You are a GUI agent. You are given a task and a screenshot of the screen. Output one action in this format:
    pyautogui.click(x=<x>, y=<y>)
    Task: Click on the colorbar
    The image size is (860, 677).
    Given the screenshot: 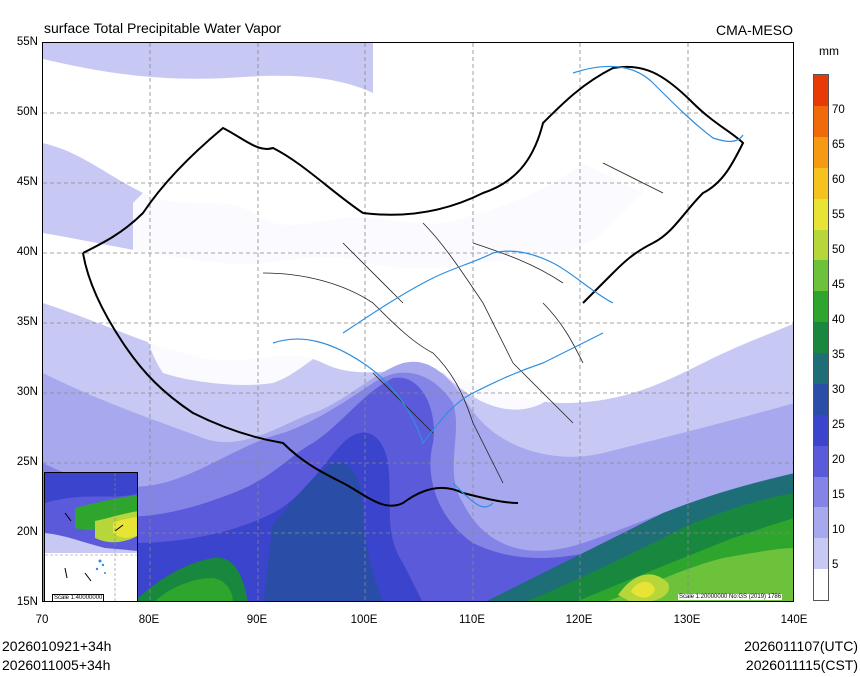 What is the action you would take?
    pyautogui.click(x=821, y=337)
    